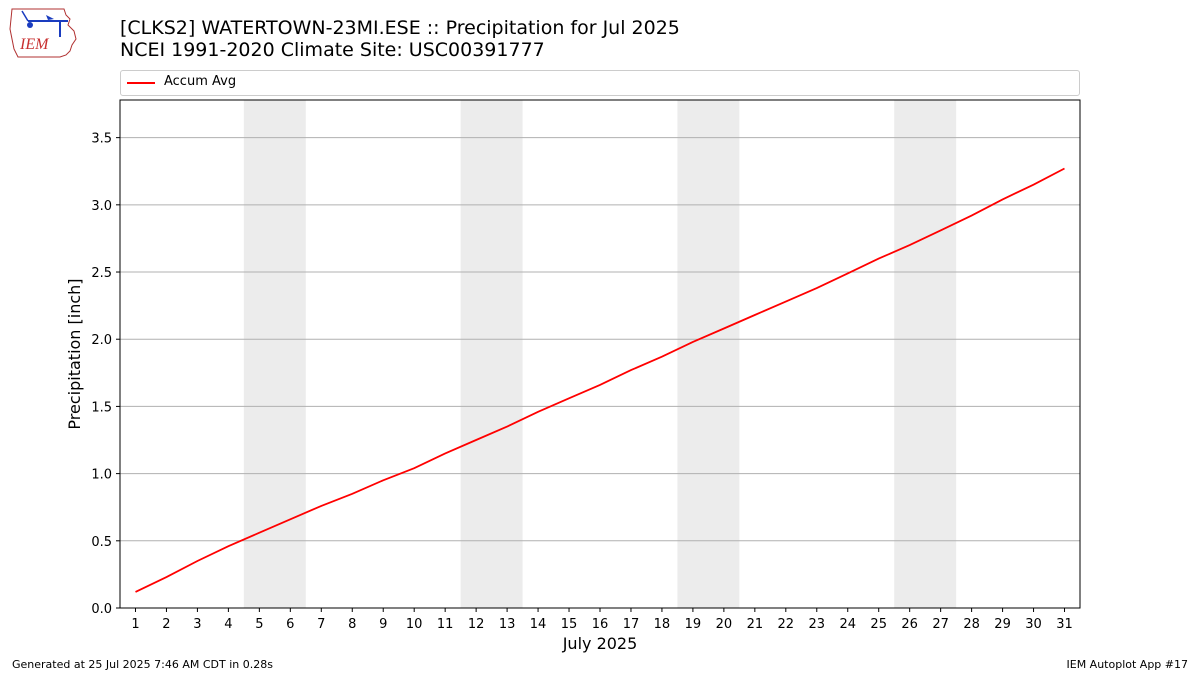  Describe the element at coordinates (43, 33) in the screenshot. I see `iem-logo: IEM` at that location.